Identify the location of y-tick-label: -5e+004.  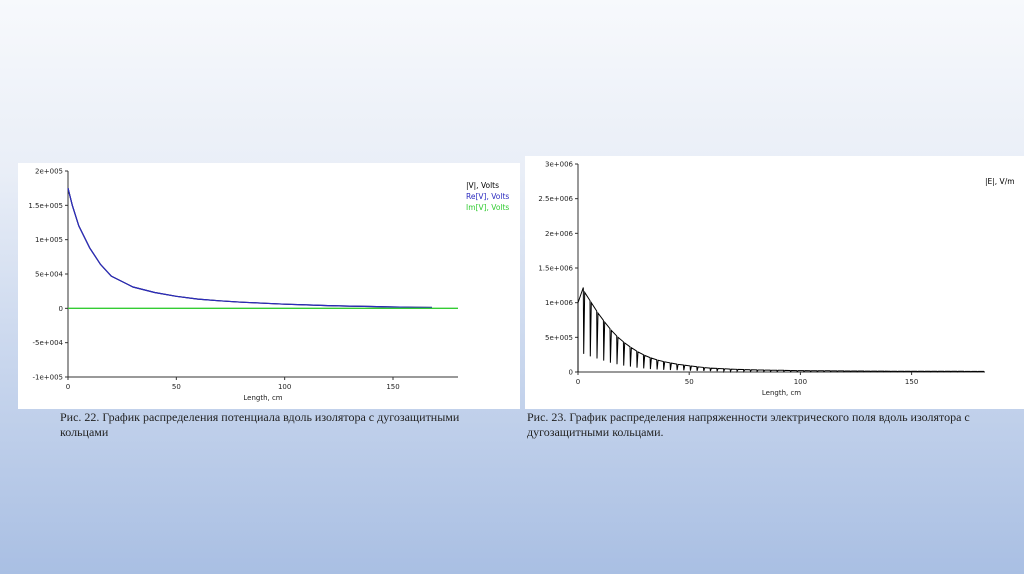
(47, 343).